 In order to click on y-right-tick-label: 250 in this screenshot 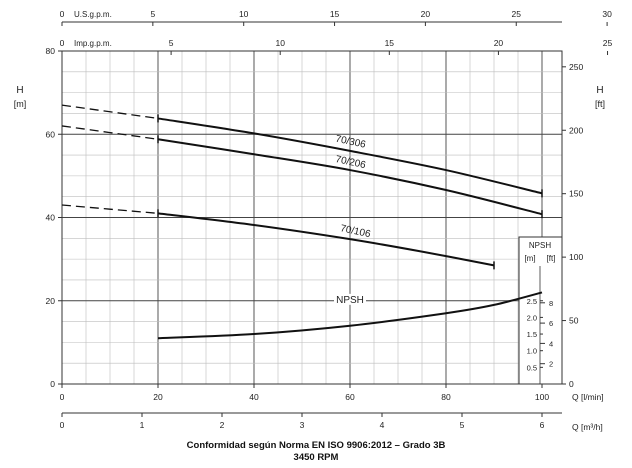, I will do `click(576, 67)`.